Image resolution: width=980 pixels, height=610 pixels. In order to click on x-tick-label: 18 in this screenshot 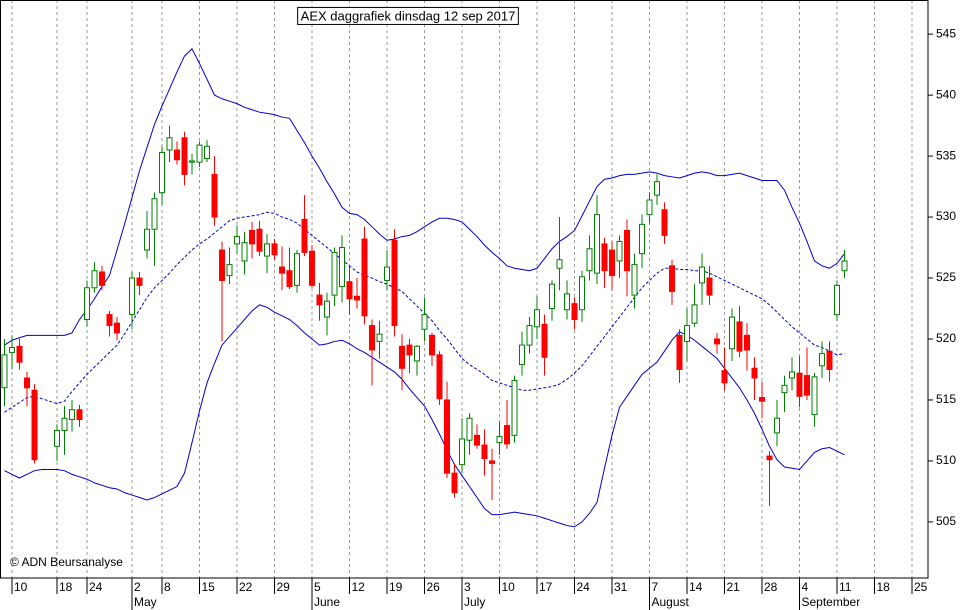, I will do `click(66, 587)`.